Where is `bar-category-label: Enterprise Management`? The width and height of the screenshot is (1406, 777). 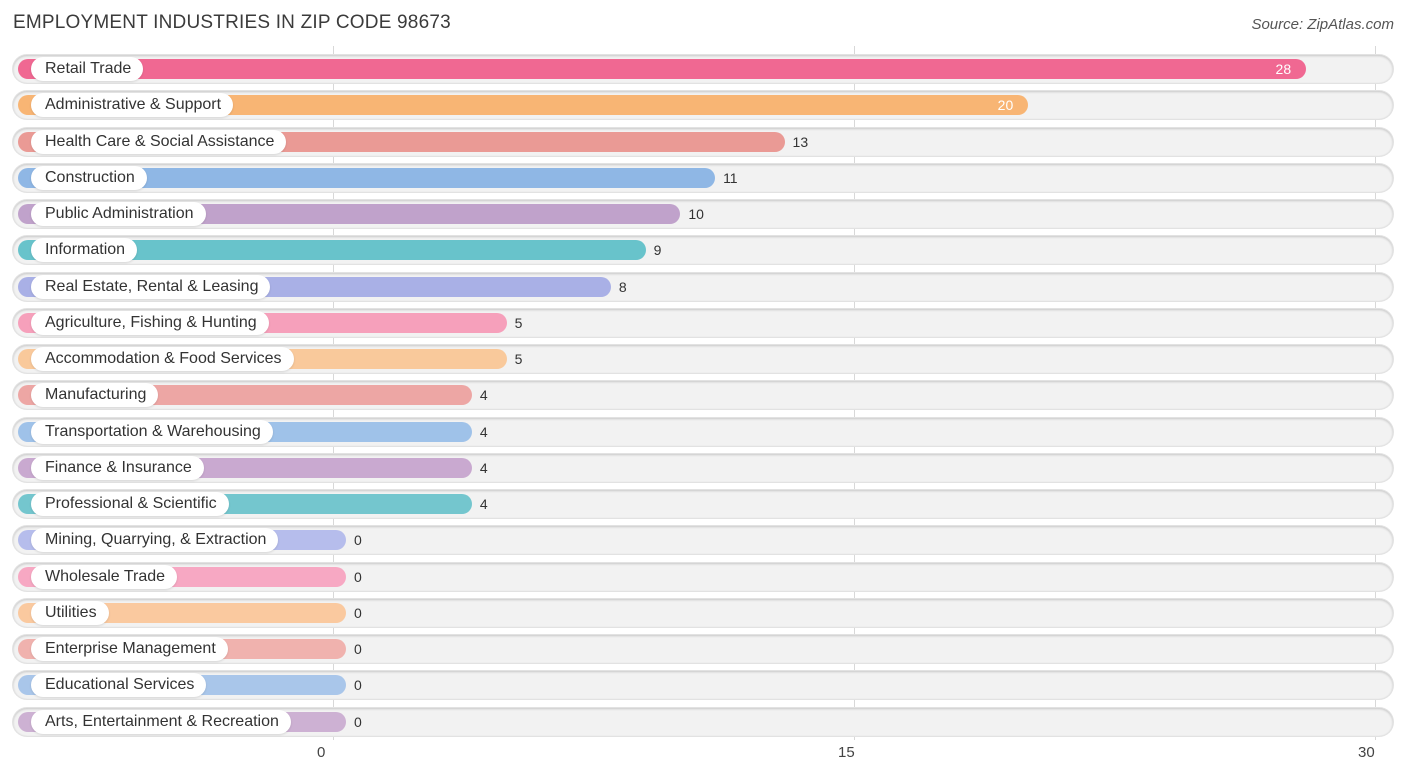
bar-category-label: Enterprise Management is located at coordinates (129, 649).